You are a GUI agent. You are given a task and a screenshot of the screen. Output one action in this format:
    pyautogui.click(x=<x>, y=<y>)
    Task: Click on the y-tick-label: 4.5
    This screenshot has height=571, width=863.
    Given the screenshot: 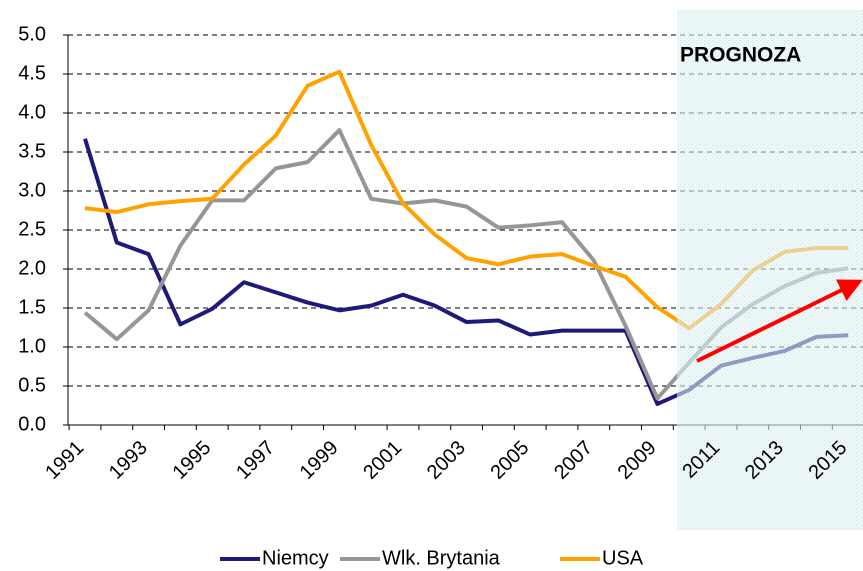 What is the action you would take?
    pyautogui.click(x=32, y=73)
    